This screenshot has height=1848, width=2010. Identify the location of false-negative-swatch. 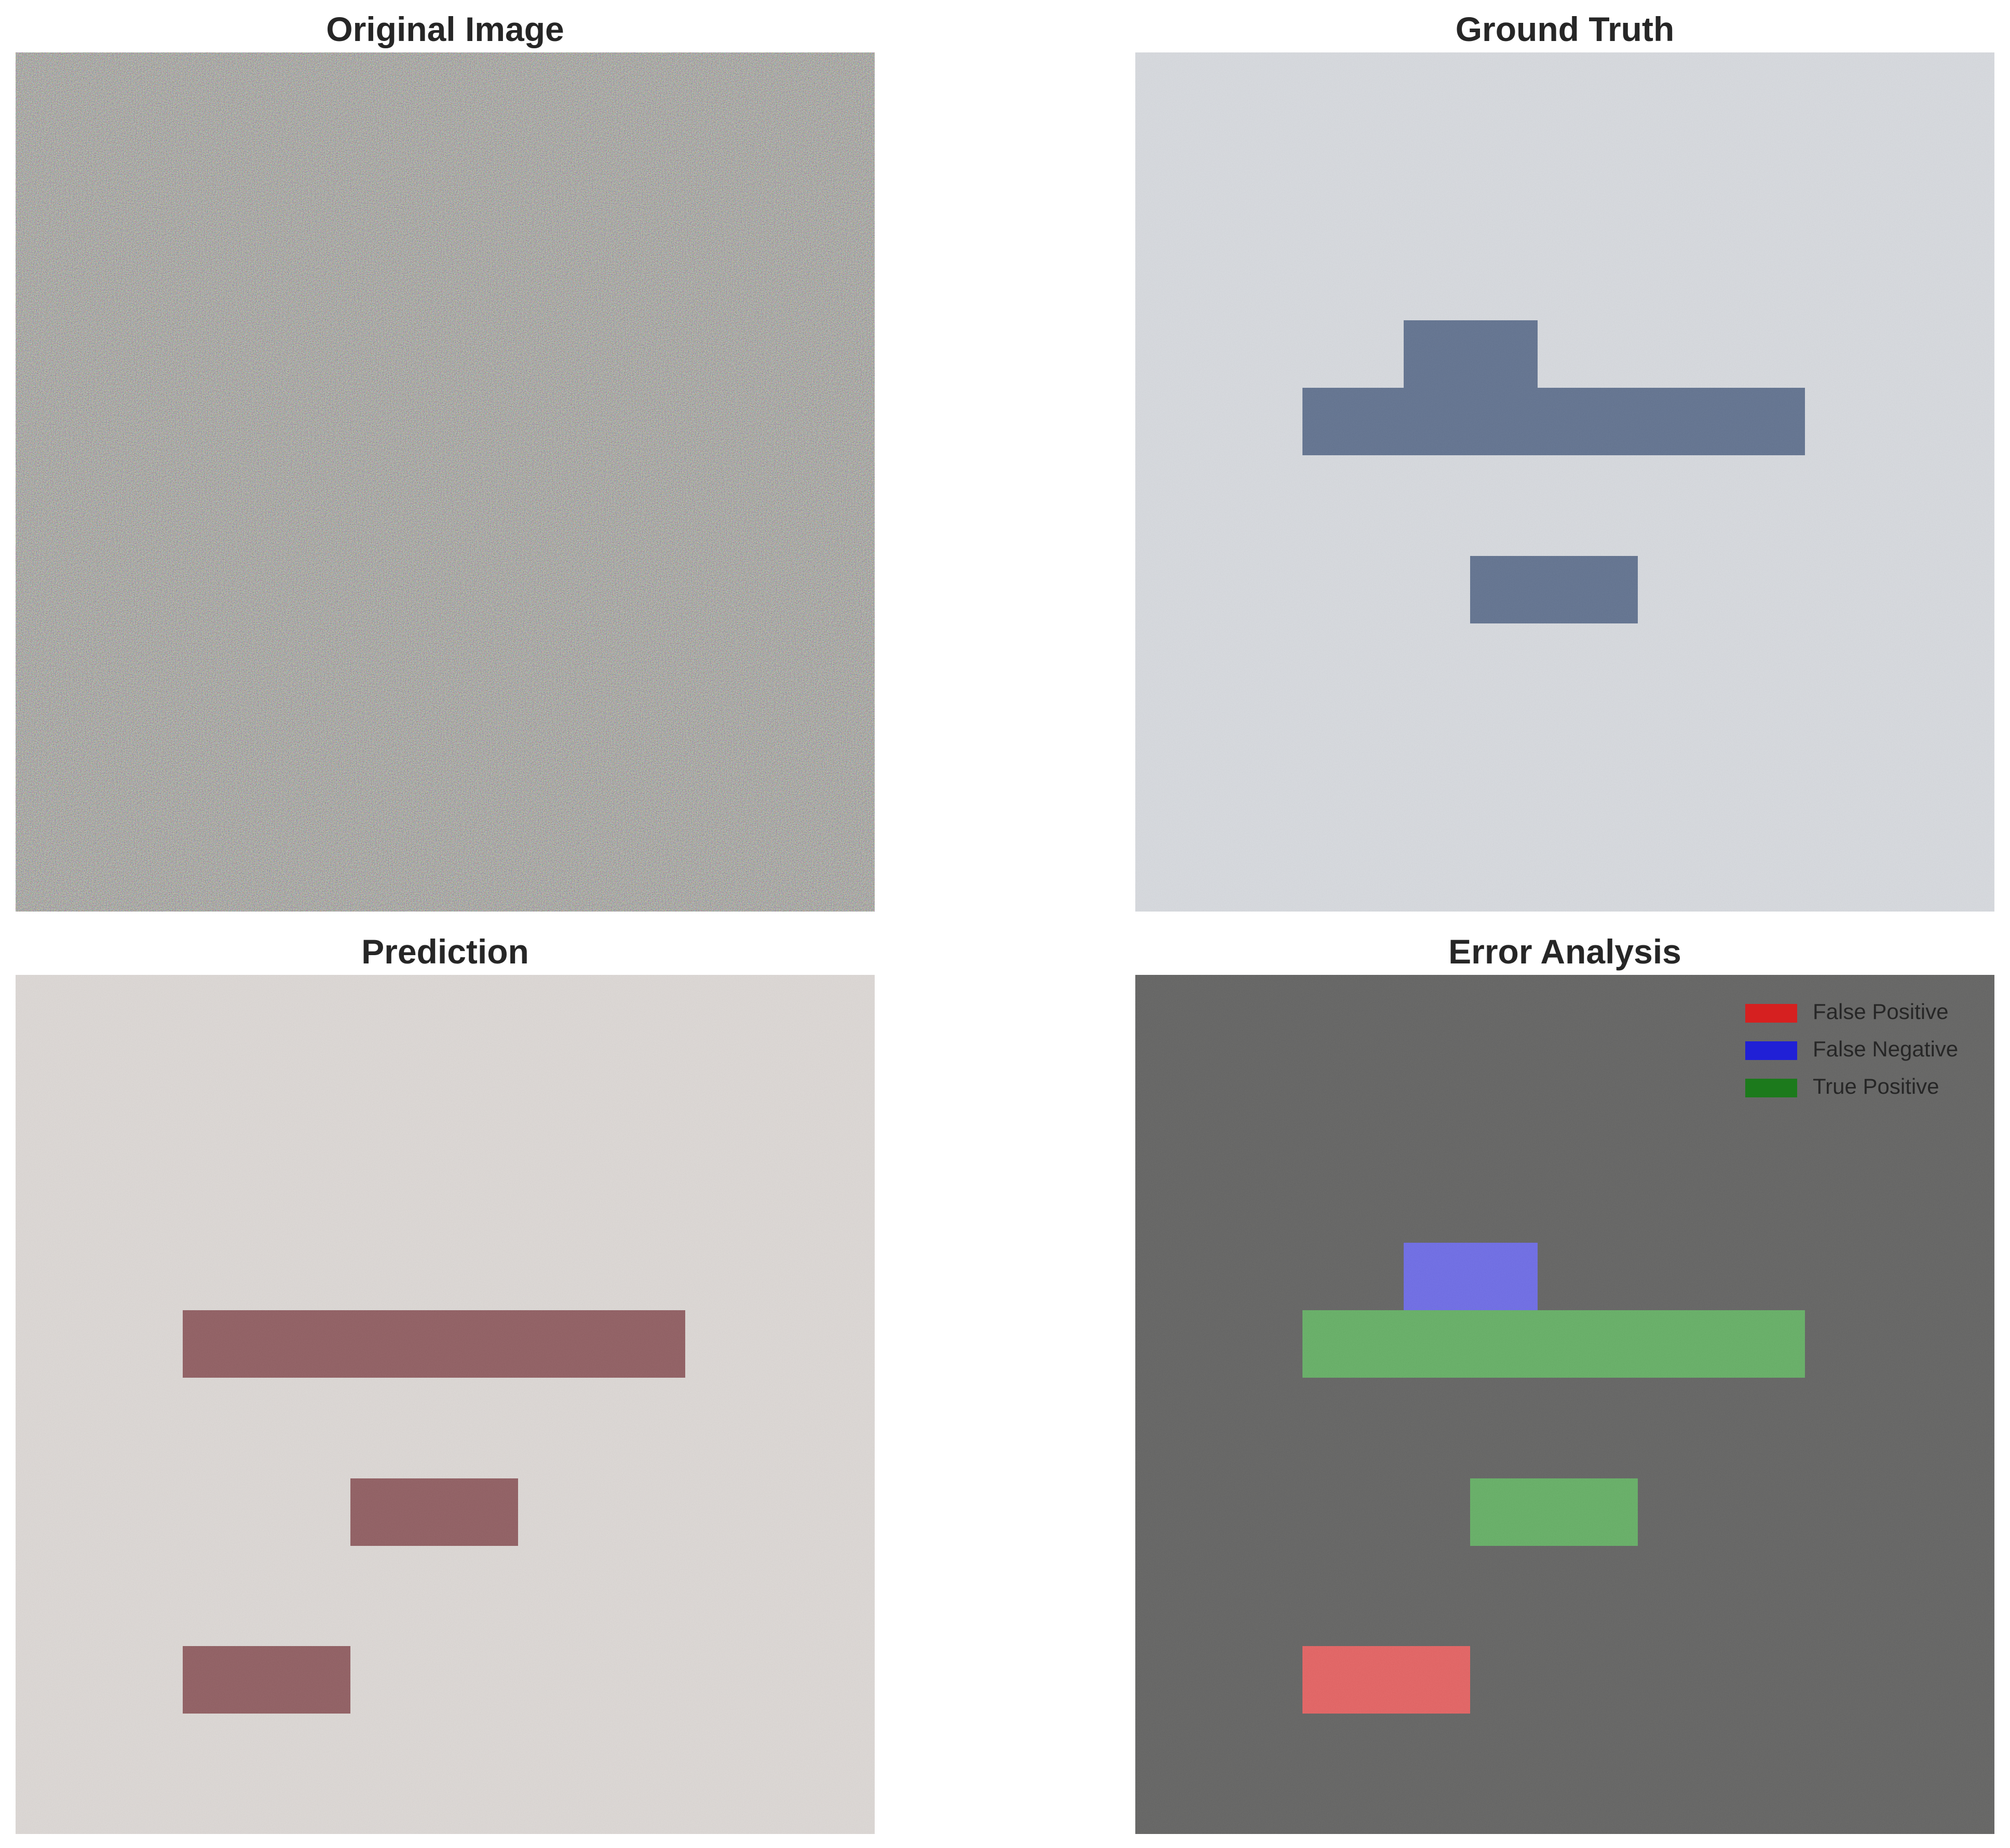
(1771, 1050).